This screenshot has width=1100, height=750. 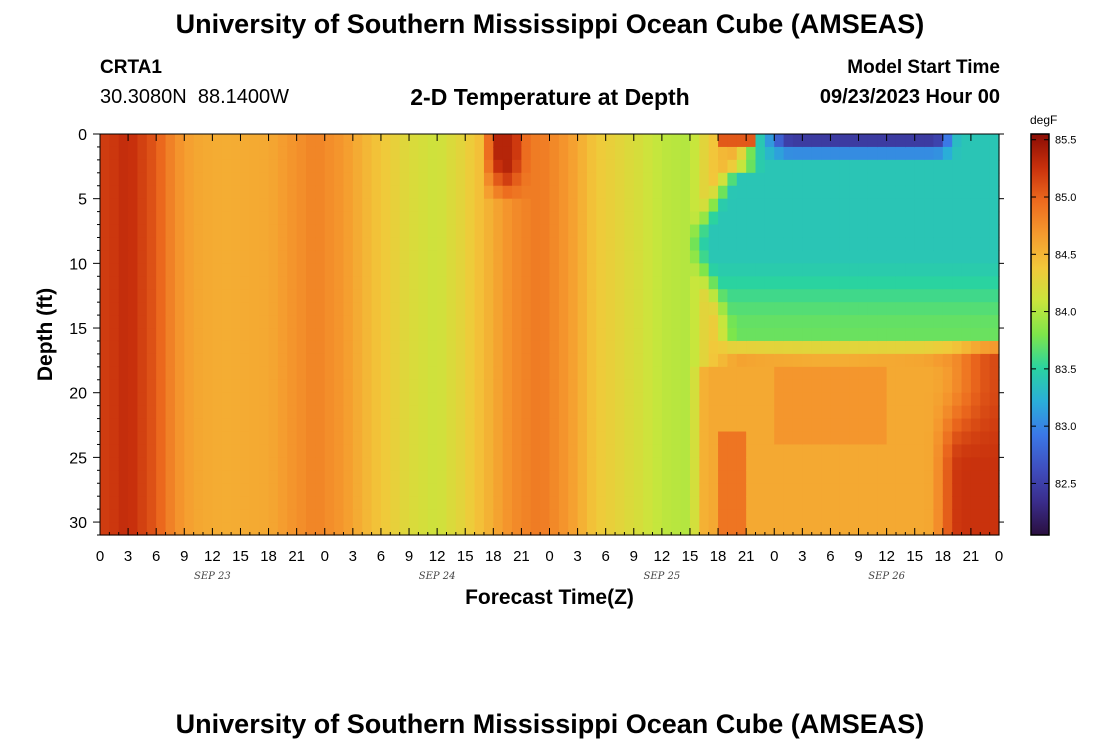 What do you see at coordinates (577, 556) in the screenshot?
I see `x-tick-label: 3` at bounding box center [577, 556].